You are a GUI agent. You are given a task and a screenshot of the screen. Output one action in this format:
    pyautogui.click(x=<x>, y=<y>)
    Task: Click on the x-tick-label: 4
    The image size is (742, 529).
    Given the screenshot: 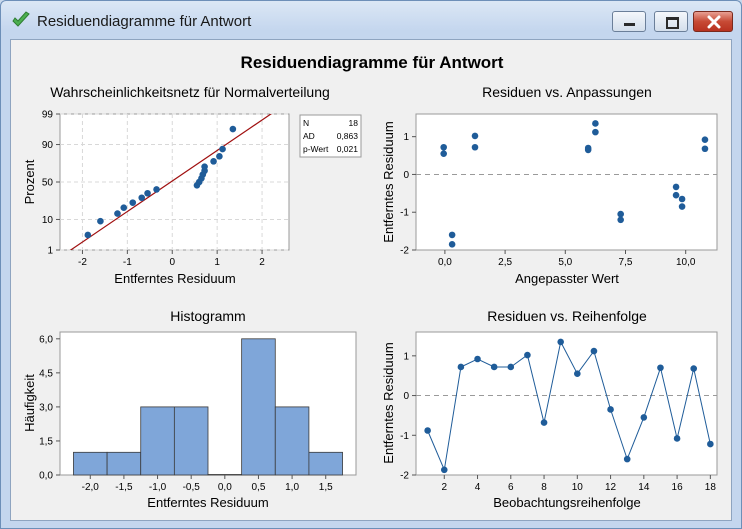 What is the action you would take?
    pyautogui.click(x=478, y=487)
    